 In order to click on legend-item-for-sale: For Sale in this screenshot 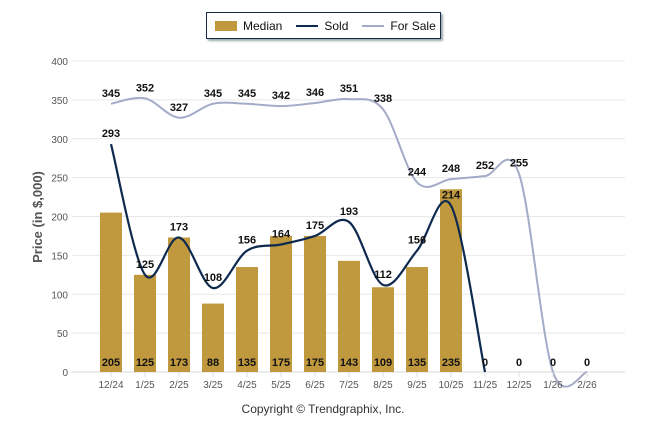, I will do `click(399, 25)`.